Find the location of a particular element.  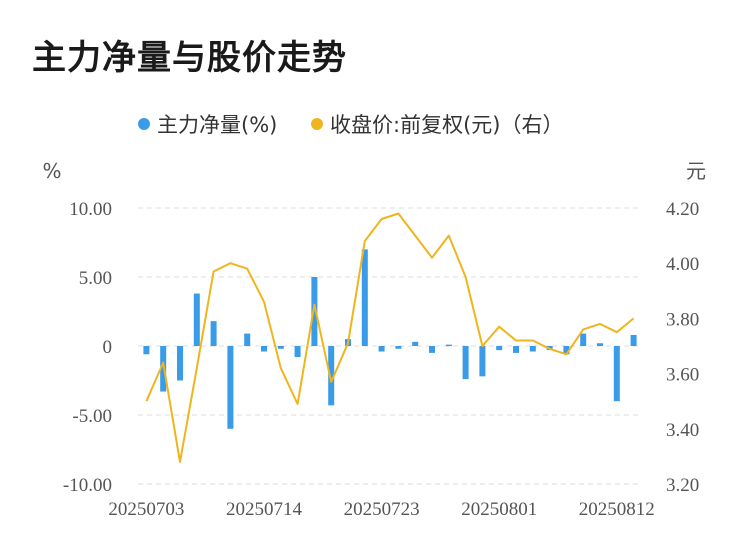

x-tick-label: 20250812 is located at coordinates (617, 509).